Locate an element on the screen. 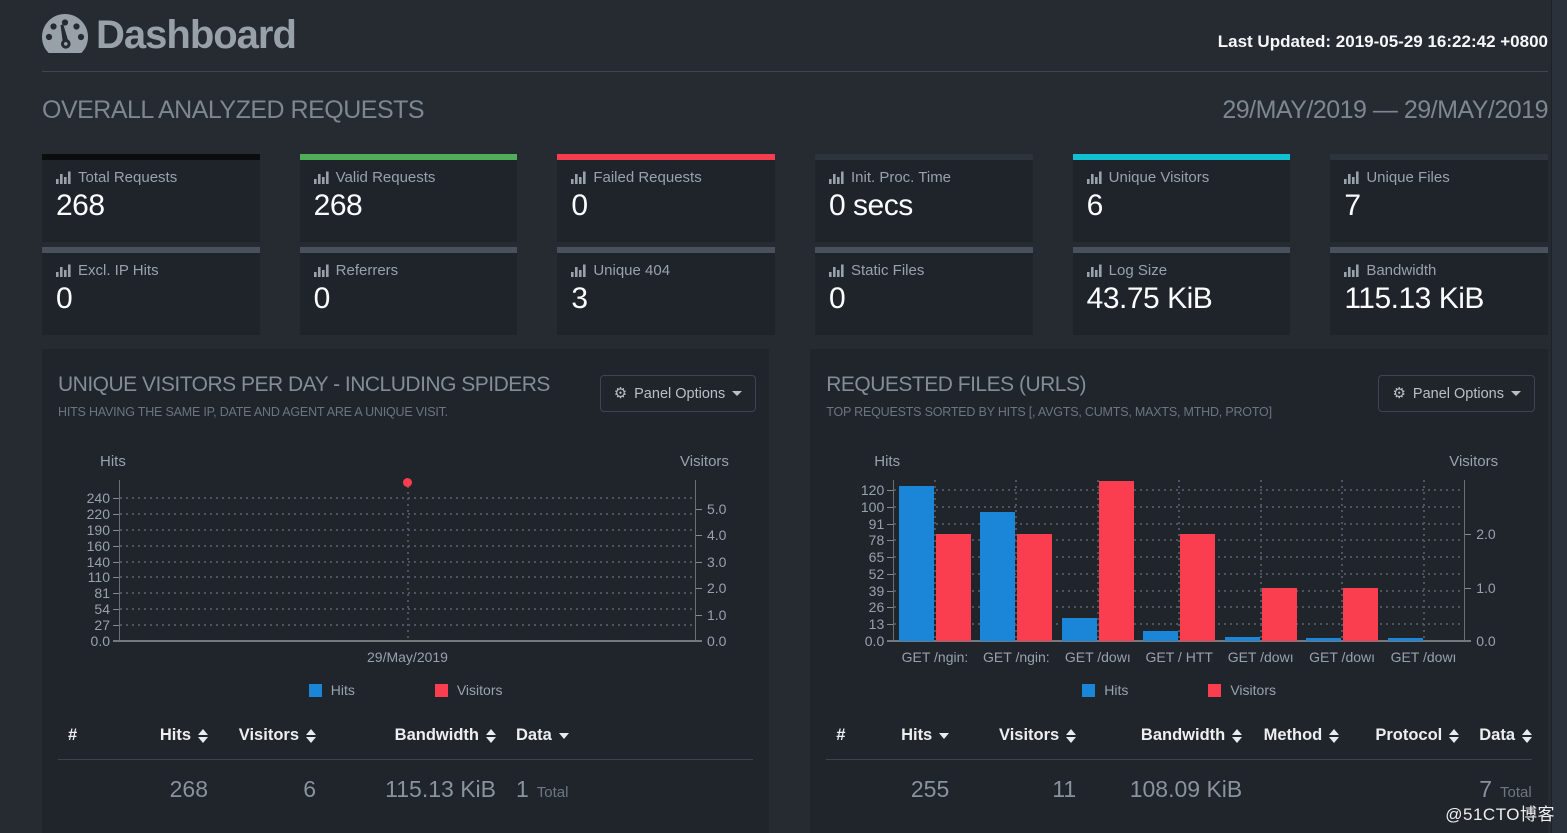 The width and height of the screenshot is (1567, 833). y-axis-tick: 140 is located at coordinates (98, 561).